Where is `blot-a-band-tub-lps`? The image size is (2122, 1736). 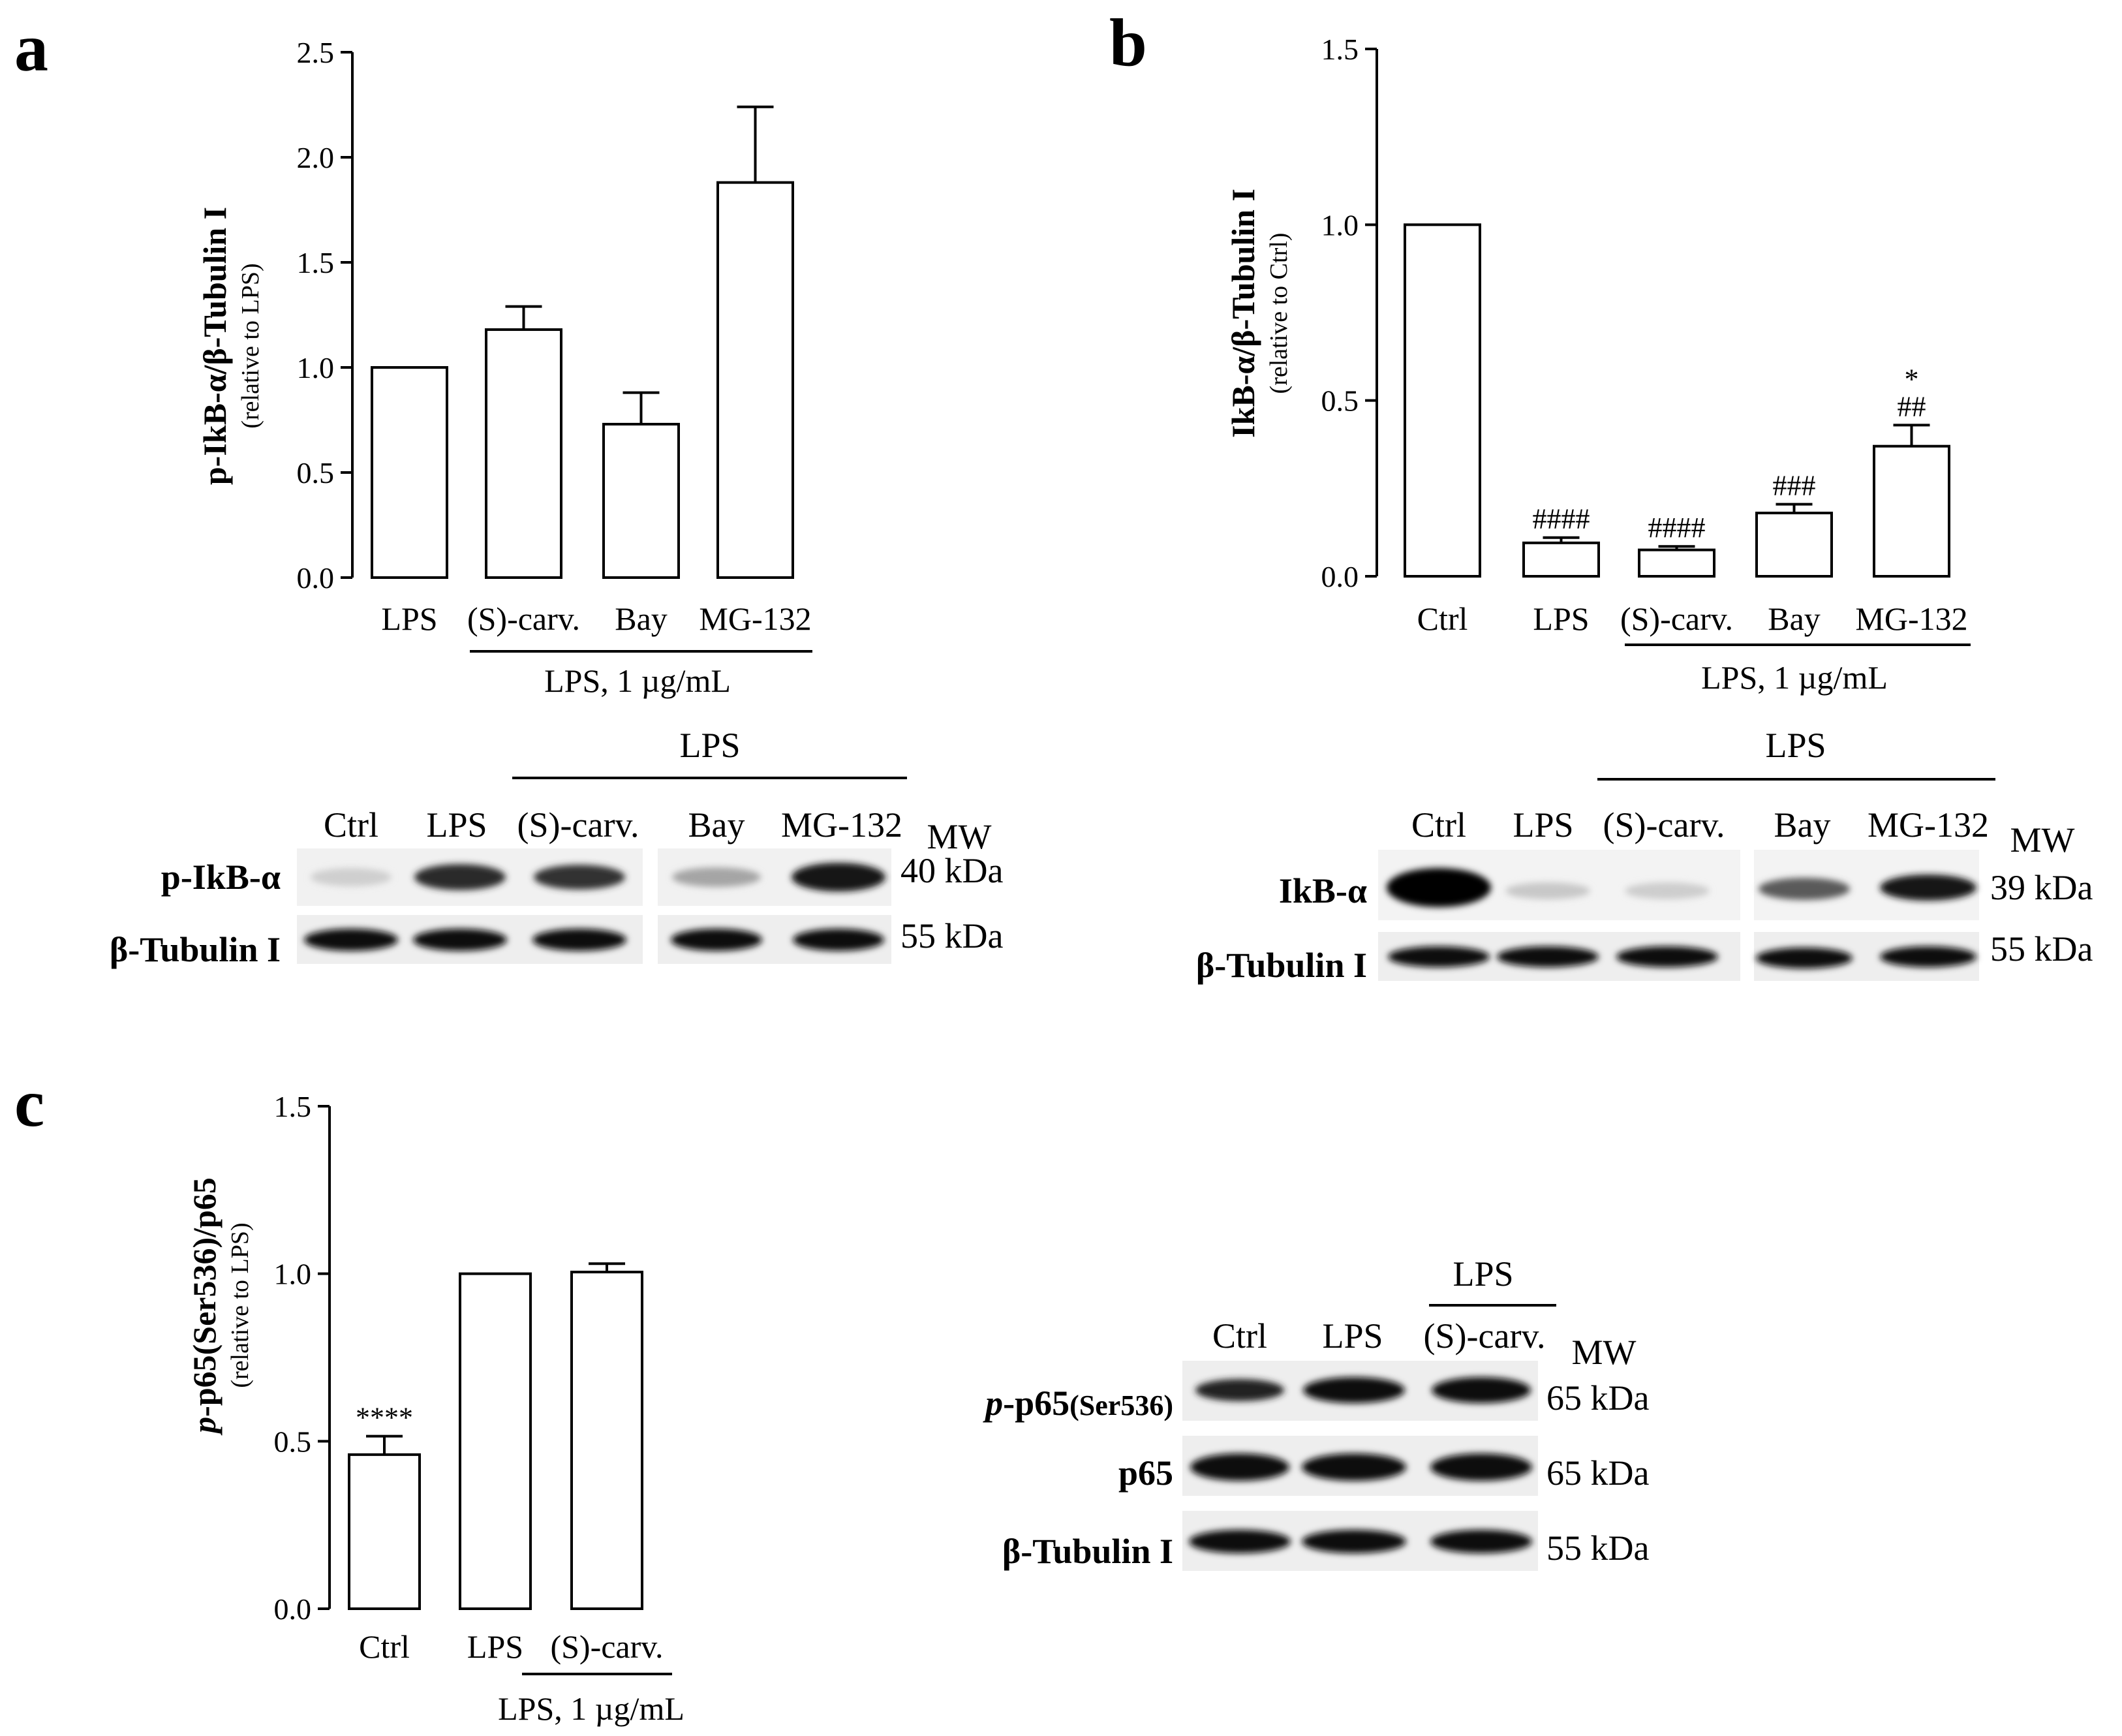 blot-a-band-tub-lps is located at coordinates (460, 940).